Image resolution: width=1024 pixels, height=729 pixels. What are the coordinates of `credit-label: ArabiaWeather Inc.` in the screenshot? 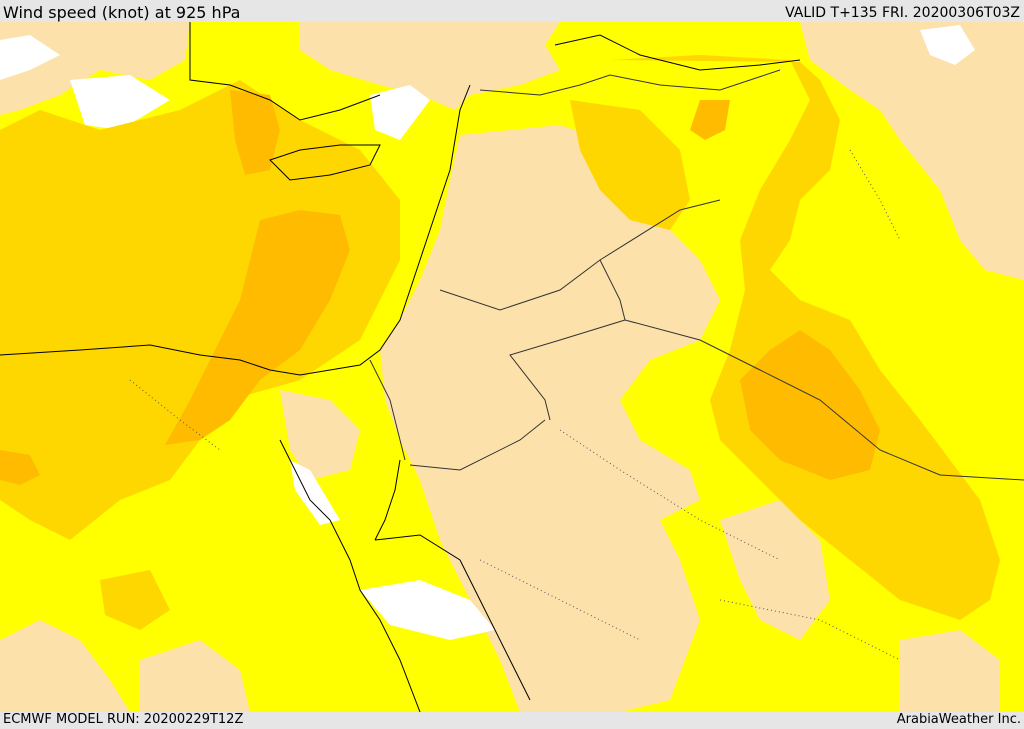 It's located at (958, 719).